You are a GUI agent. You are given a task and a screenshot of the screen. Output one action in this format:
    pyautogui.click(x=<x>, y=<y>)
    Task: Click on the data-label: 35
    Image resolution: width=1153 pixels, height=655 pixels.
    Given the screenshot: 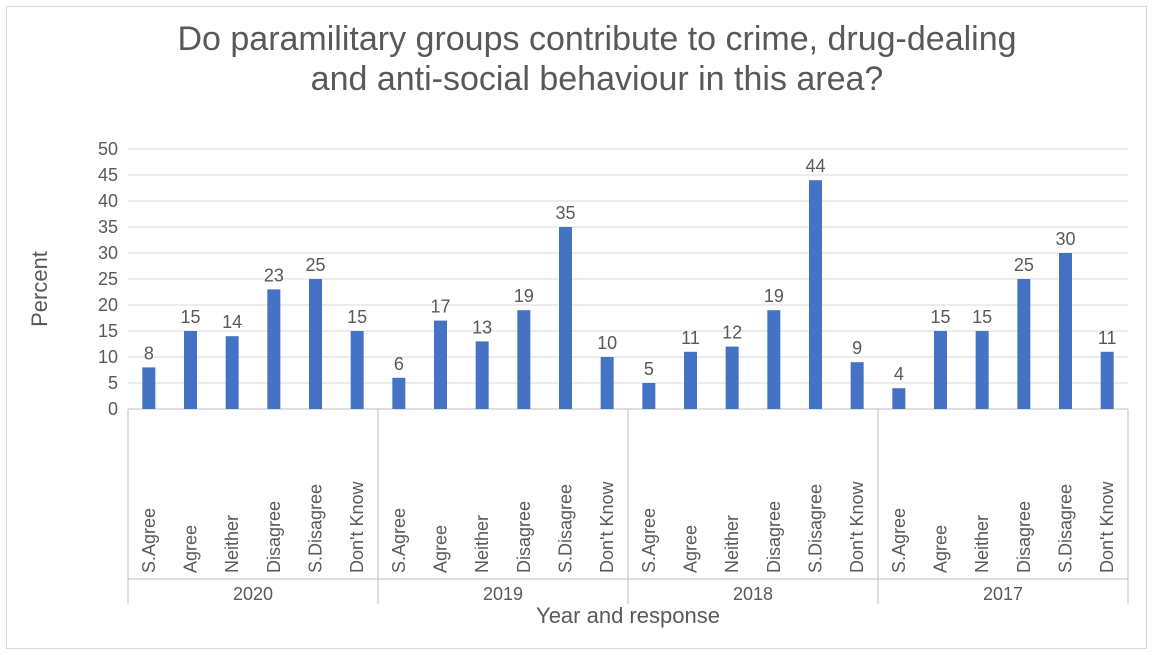 What is the action you would take?
    pyautogui.click(x=565, y=213)
    